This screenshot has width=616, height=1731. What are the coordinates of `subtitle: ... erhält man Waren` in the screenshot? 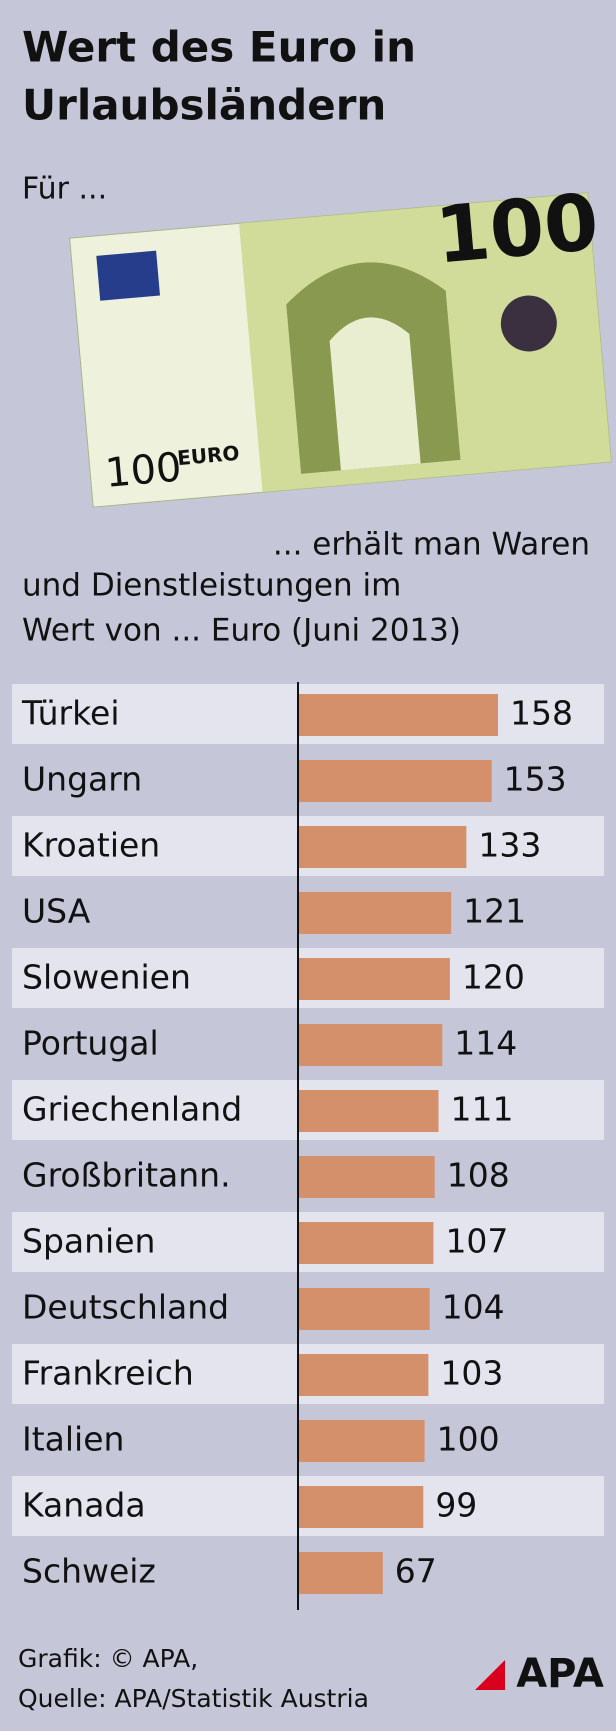 It's located at (431, 545).